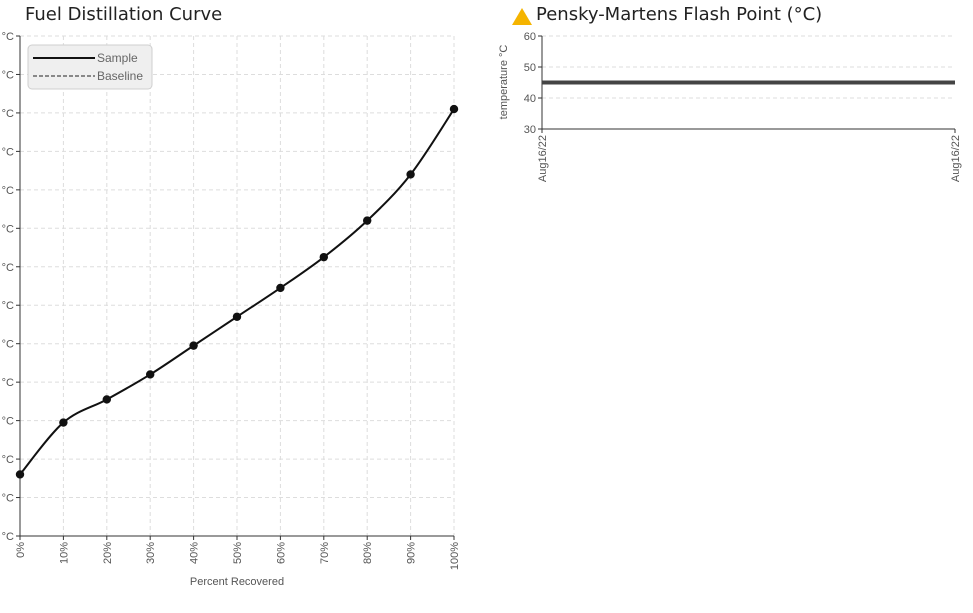 The height and width of the screenshot is (613, 973). What do you see at coordinates (530, 99) in the screenshot?
I see `y2-tick-label: 40` at bounding box center [530, 99].